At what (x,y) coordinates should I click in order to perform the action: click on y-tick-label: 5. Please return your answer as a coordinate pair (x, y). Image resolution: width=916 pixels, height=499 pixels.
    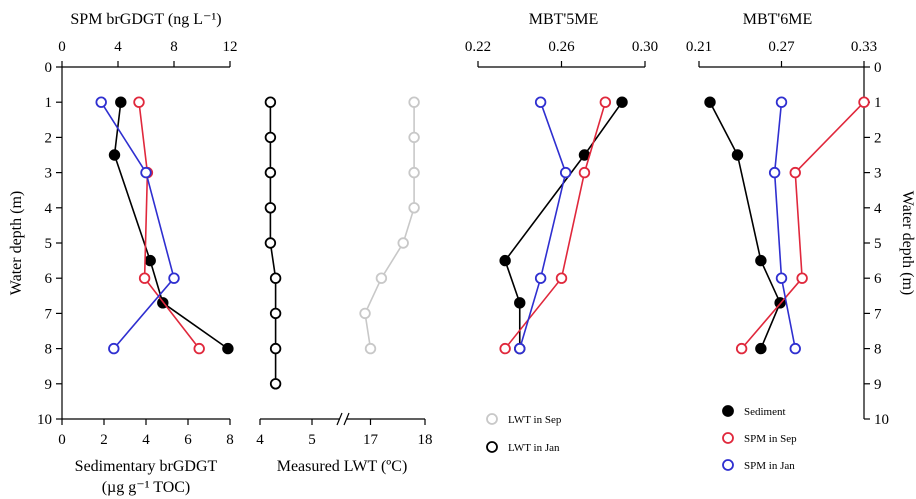
    Looking at the image, I should click on (49, 244).